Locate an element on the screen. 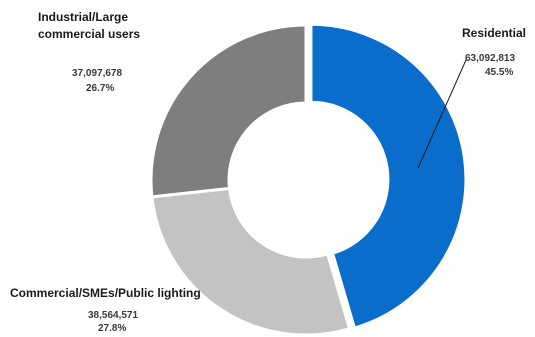 The width and height of the screenshot is (535, 337). residential-leader-line is located at coordinates (442, 114).